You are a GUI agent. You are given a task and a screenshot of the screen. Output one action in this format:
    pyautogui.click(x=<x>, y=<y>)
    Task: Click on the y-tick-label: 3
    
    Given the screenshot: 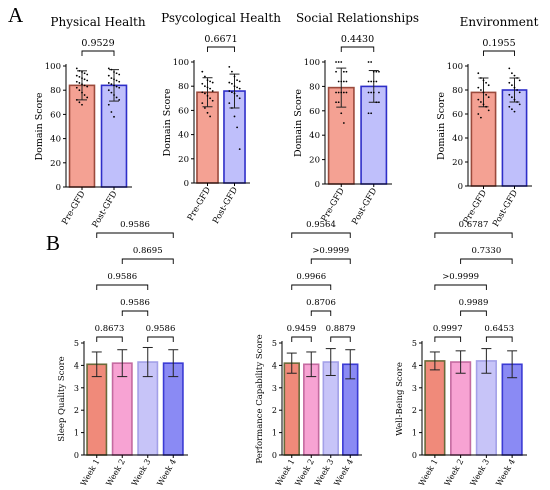 What is the action you would take?
    pyautogui.click(x=414, y=388)
    